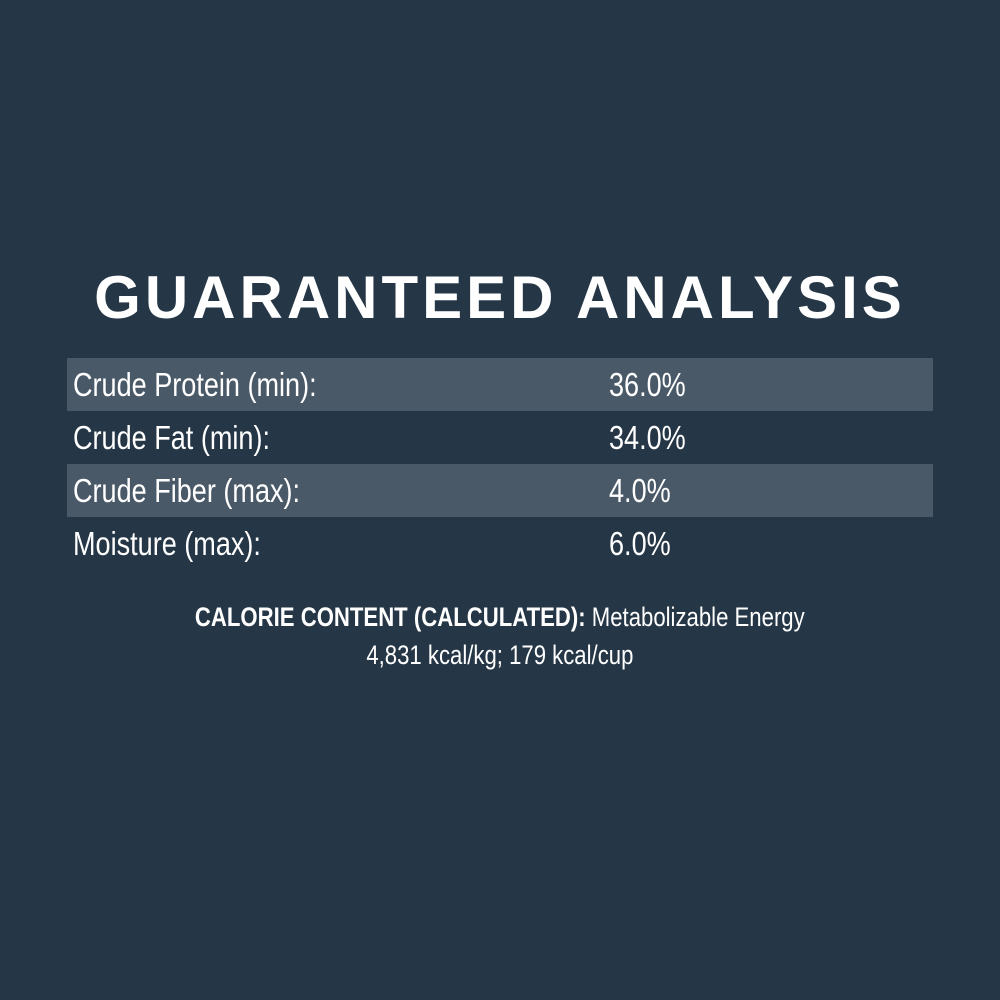 The height and width of the screenshot is (1000, 1000). I want to click on page-title: GUARANTEED ANALYSIS, so click(500, 297).